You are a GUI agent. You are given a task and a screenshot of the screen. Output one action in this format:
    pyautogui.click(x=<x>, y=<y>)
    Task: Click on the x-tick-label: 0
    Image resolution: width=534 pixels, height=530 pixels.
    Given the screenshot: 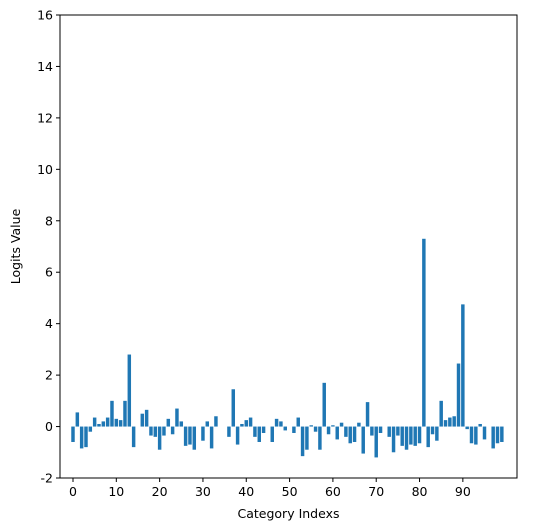 What is the action you would take?
    pyautogui.click(x=73, y=491)
    